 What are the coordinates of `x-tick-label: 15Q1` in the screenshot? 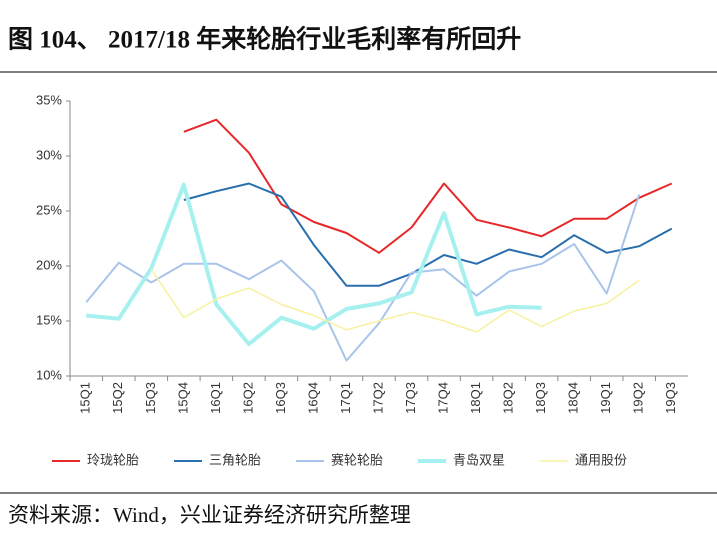 It's located at (85, 398).